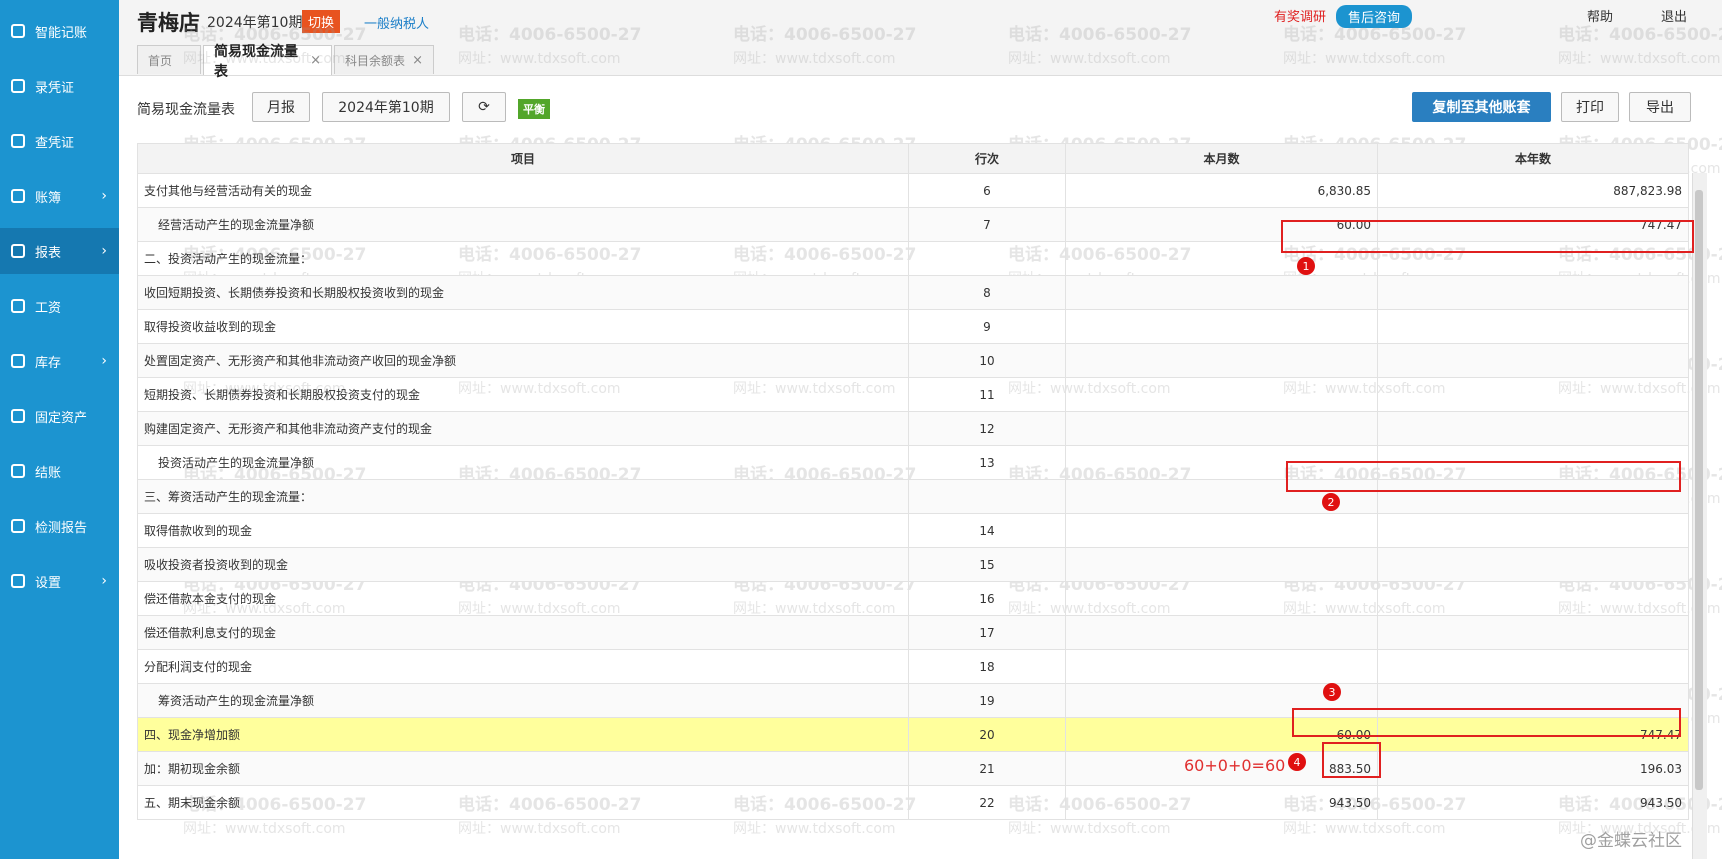 The height and width of the screenshot is (859, 1722). Describe the element at coordinates (523, 530) in the screenshot. I see `item-cell: 取得借款收到的现金` at that location.